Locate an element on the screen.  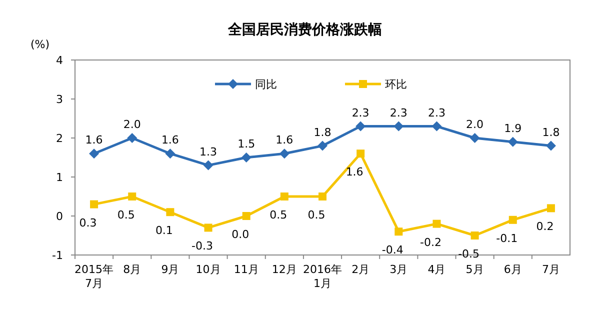
y-tick-label: -1 is located at coordinates (57, 255).